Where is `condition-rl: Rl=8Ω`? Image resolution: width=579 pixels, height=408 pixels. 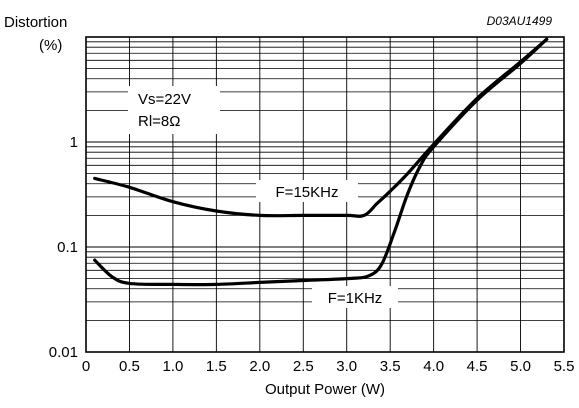 condition-rl: Rl=8Ω is located at coordinates (159, 121).